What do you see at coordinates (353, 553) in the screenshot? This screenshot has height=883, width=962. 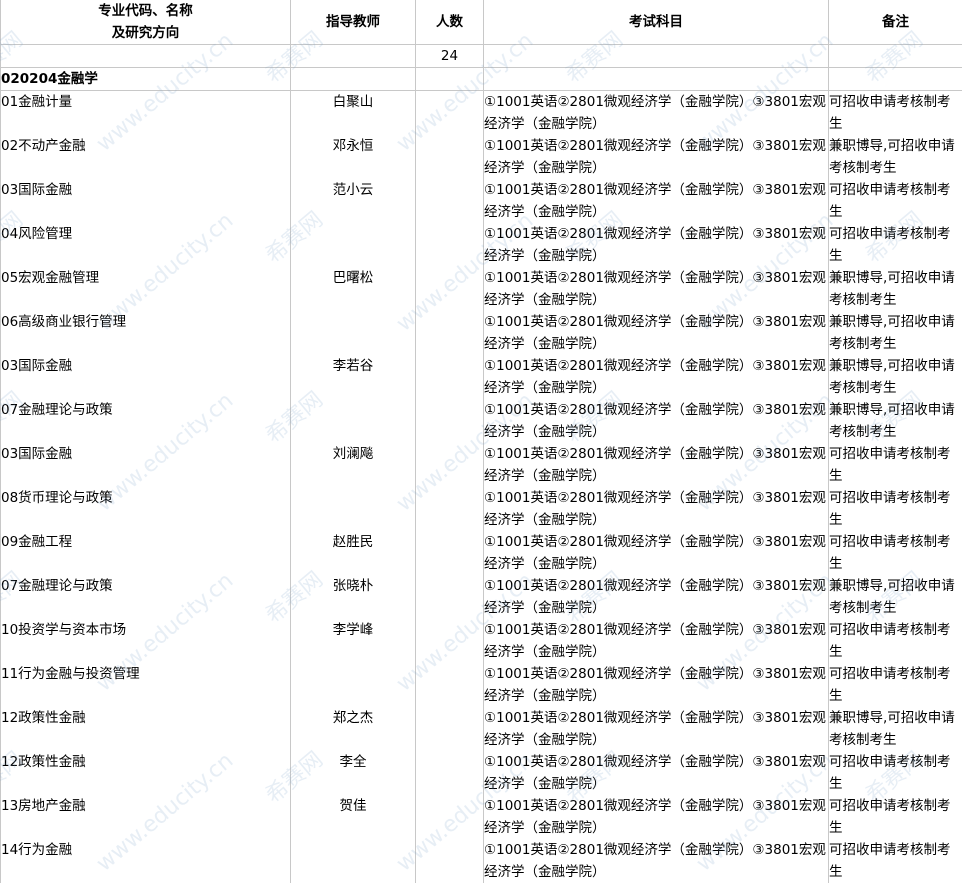 I see `advisor-cell: 赵胜民` at bounding box center [353, 553].